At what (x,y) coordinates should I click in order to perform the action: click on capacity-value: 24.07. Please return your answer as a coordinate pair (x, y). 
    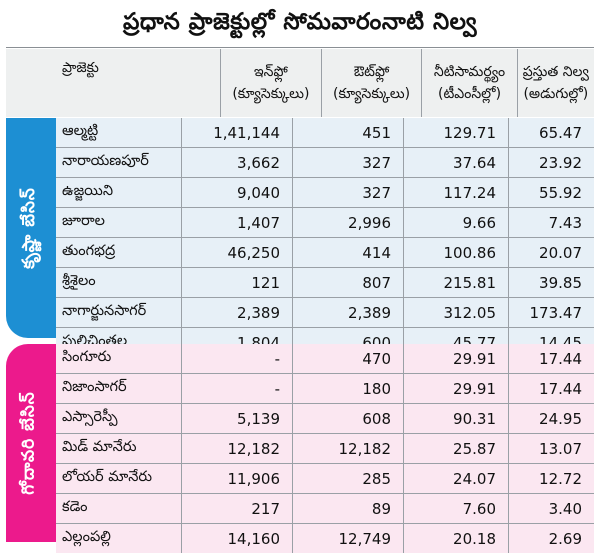
    Looking at the image, I should click on (456, 478).